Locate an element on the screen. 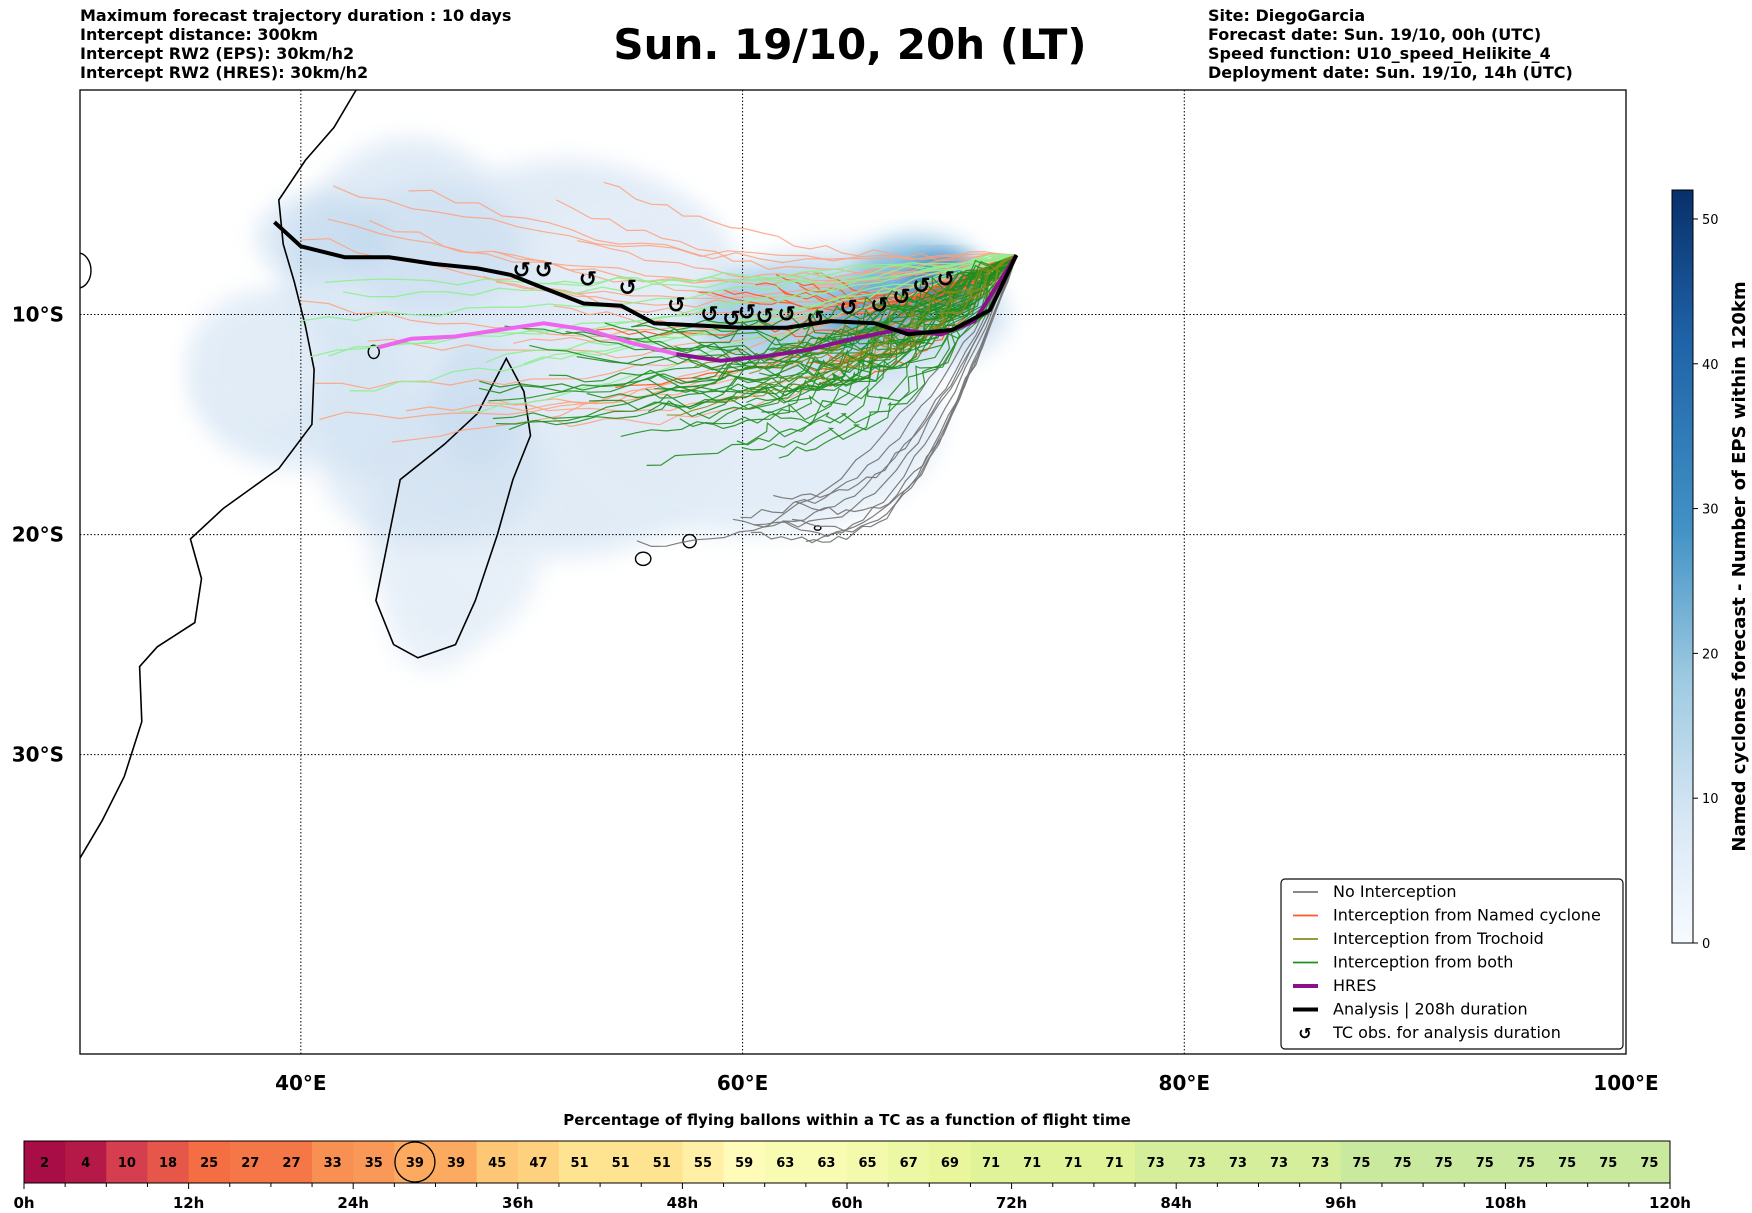 The width and height of the screenshot is (1752, 1213). header-right-line: Site: DiegoGarcia is located at coordinates (1287, 15).